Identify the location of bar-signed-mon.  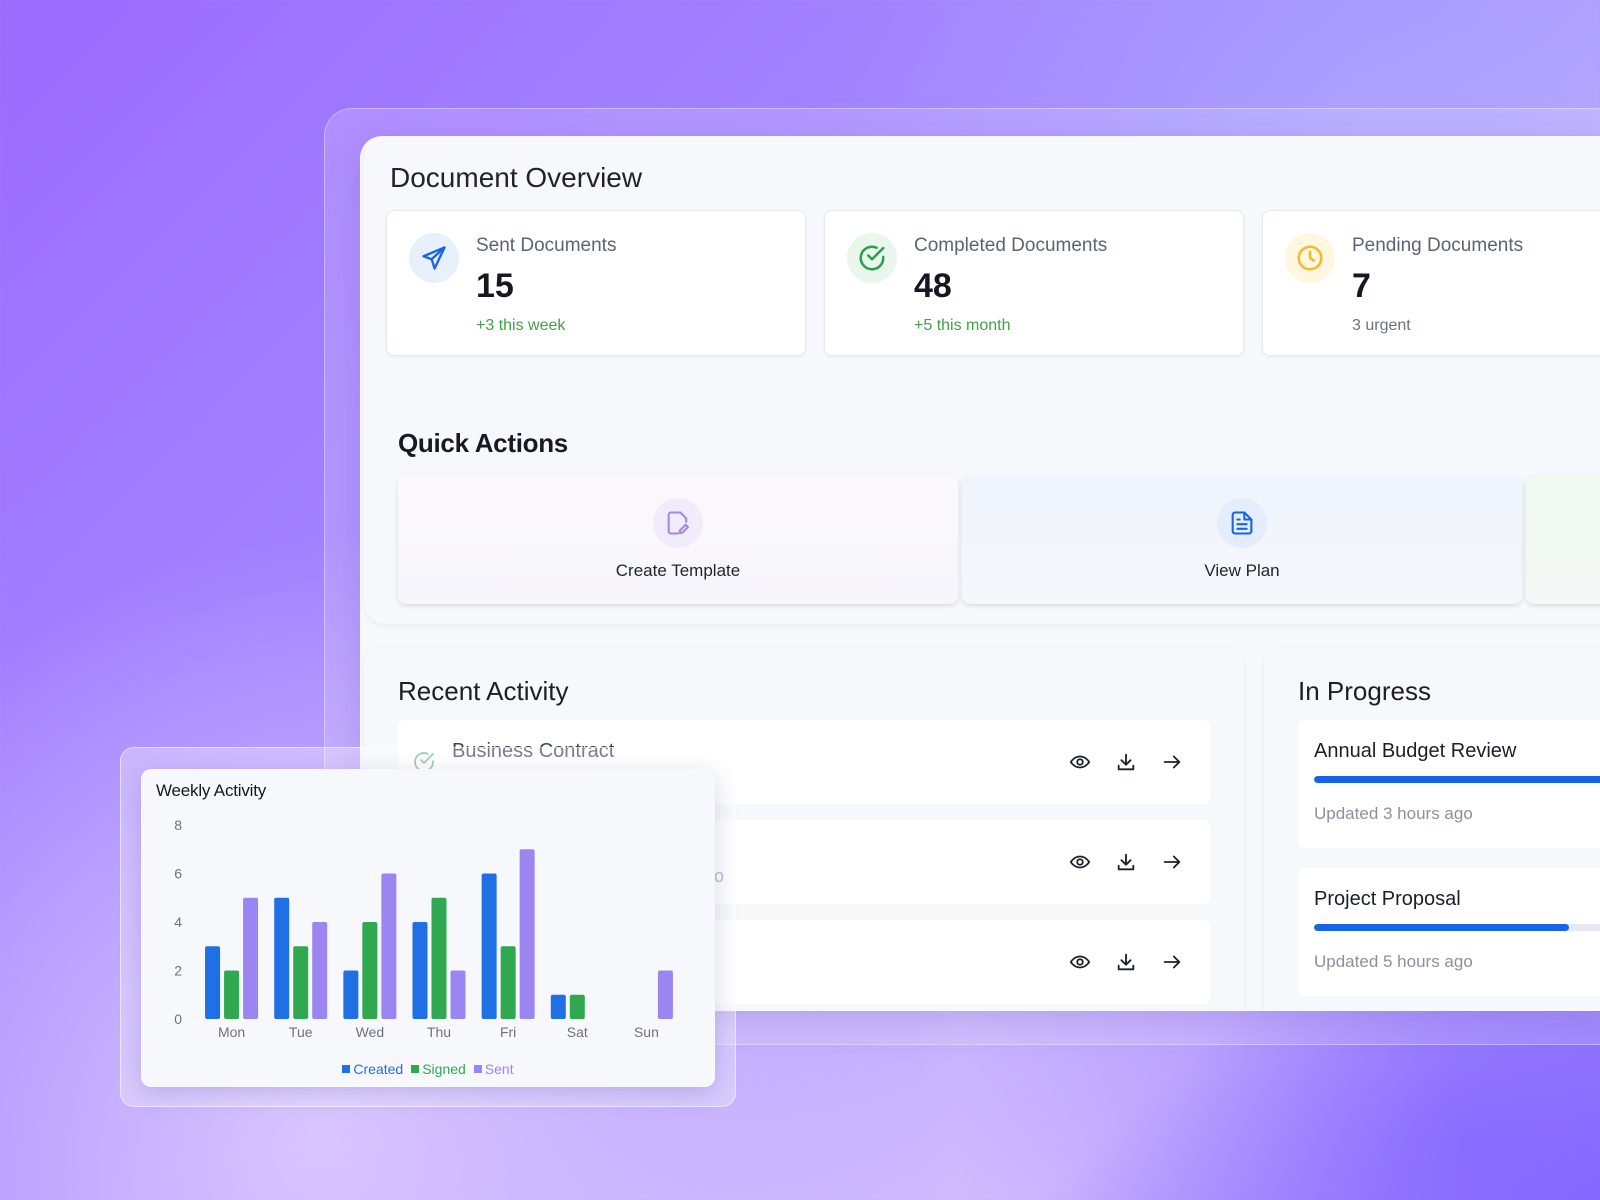
(232, 994).